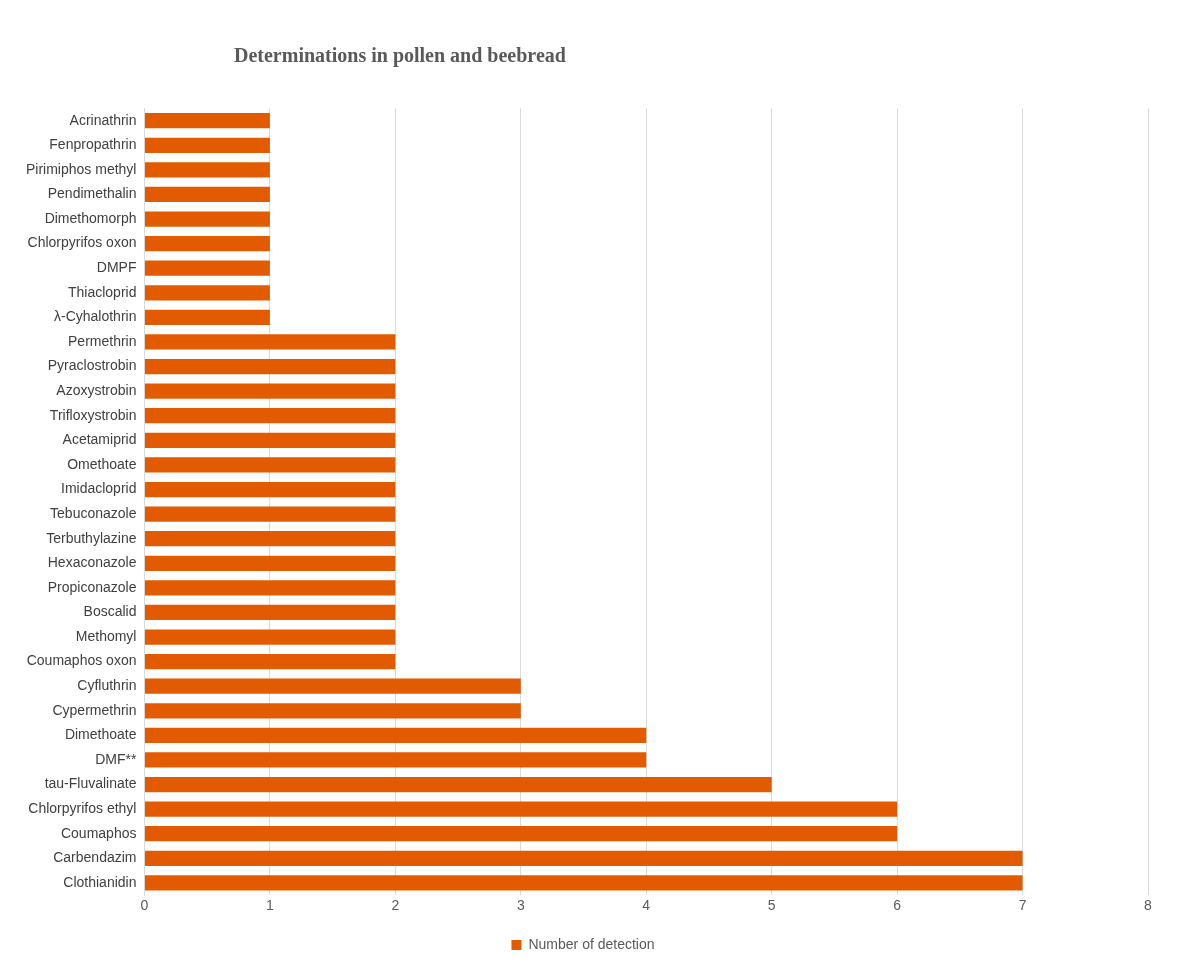  What do you see at coordinates (270, 905) in the screenshot?
I see `x-tick-label: 1` at bounding box center [270, 905].